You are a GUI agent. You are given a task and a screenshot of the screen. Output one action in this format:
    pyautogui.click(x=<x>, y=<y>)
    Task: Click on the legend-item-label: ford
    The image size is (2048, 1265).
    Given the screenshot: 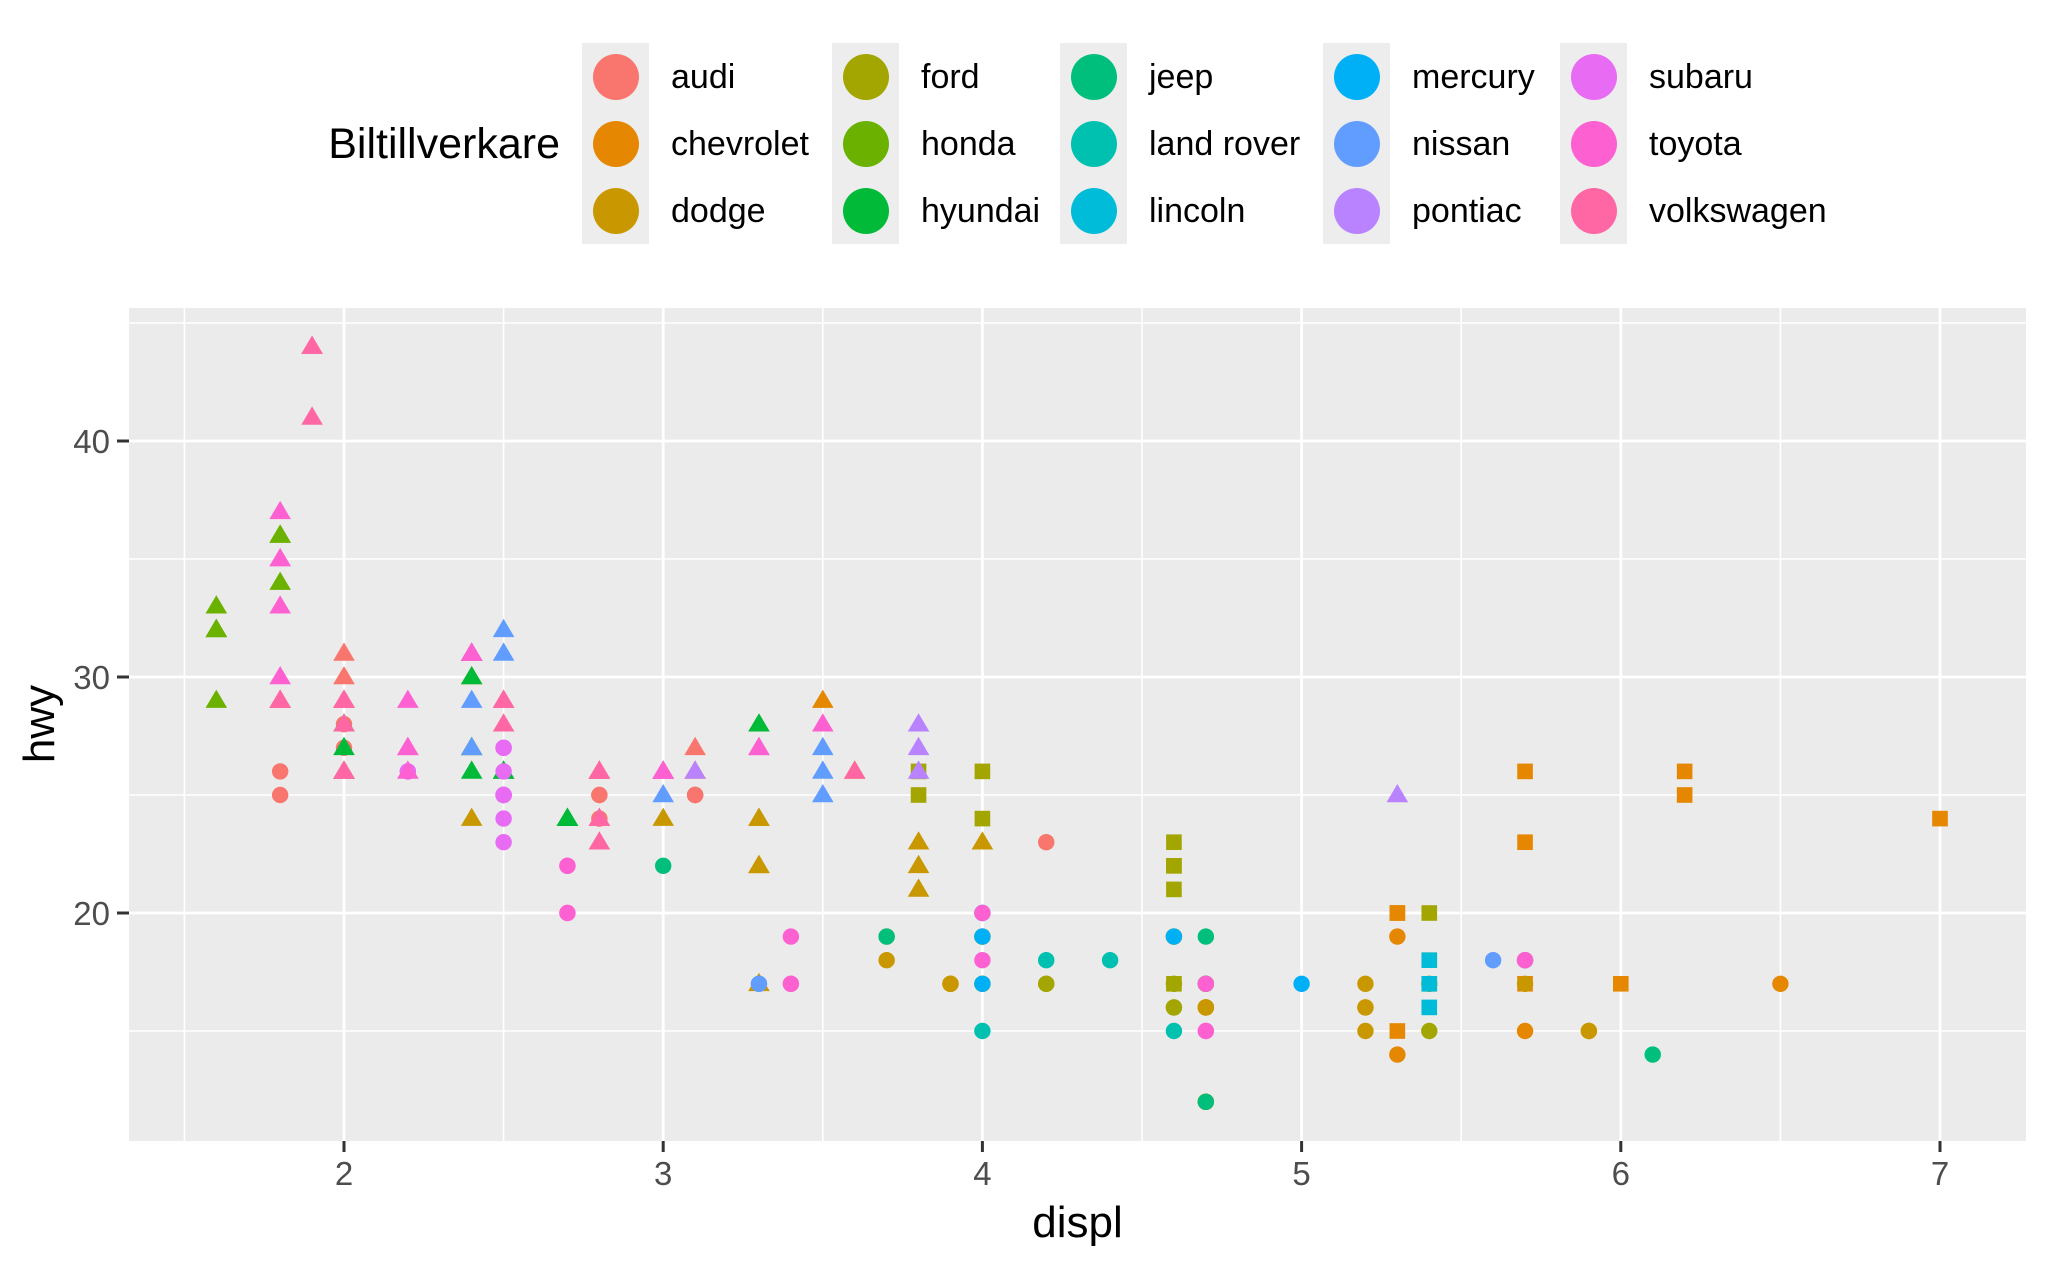 What is the action you would take?
    pyautogui.click(x=950, y=77)
    